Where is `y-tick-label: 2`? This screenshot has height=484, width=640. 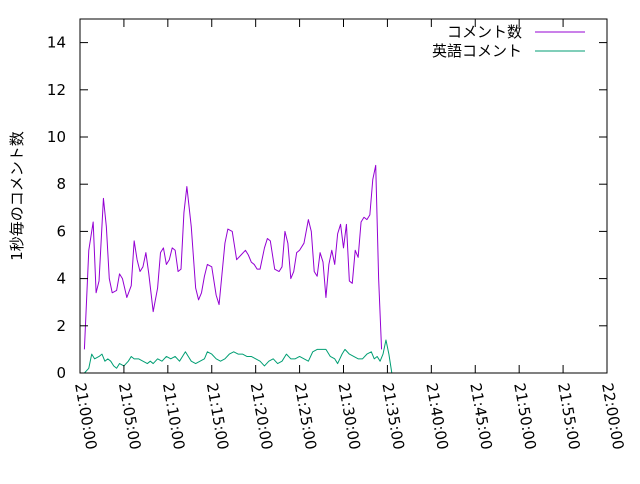 y-tick-label: 2 is located at coordinates (61, 326).